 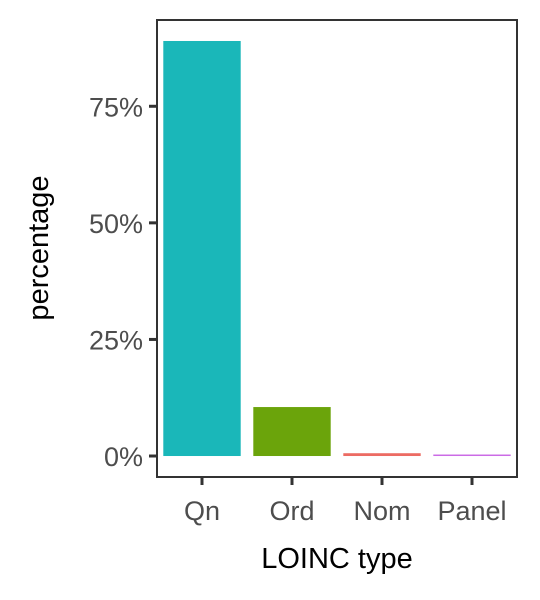 I want to click on x-axis: Qn Ord Nom Panel, so click(x=345, y=501).